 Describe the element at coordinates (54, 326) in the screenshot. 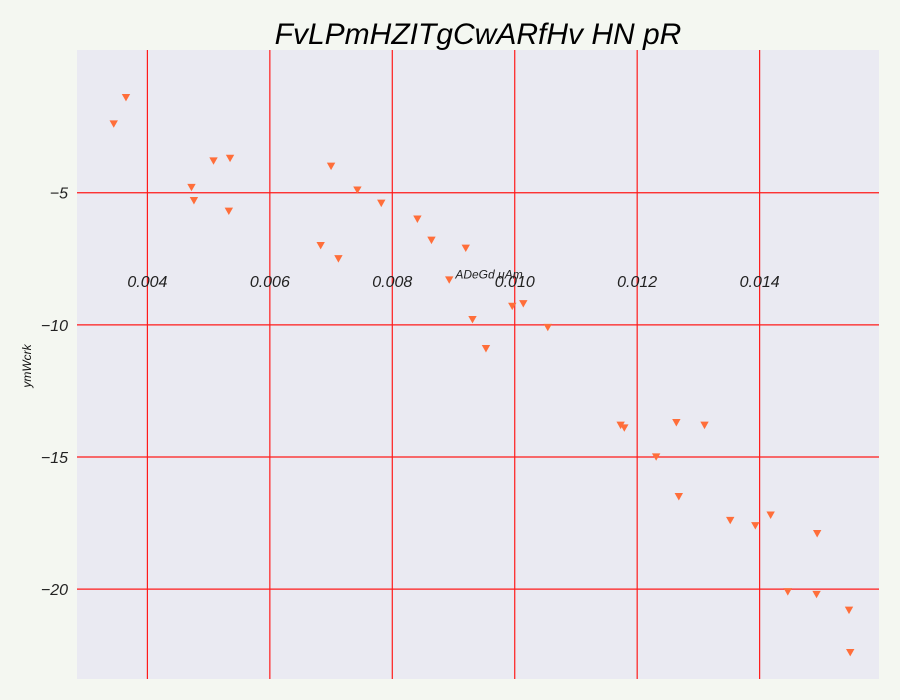

I see `y-tick-label: −10` at that location.